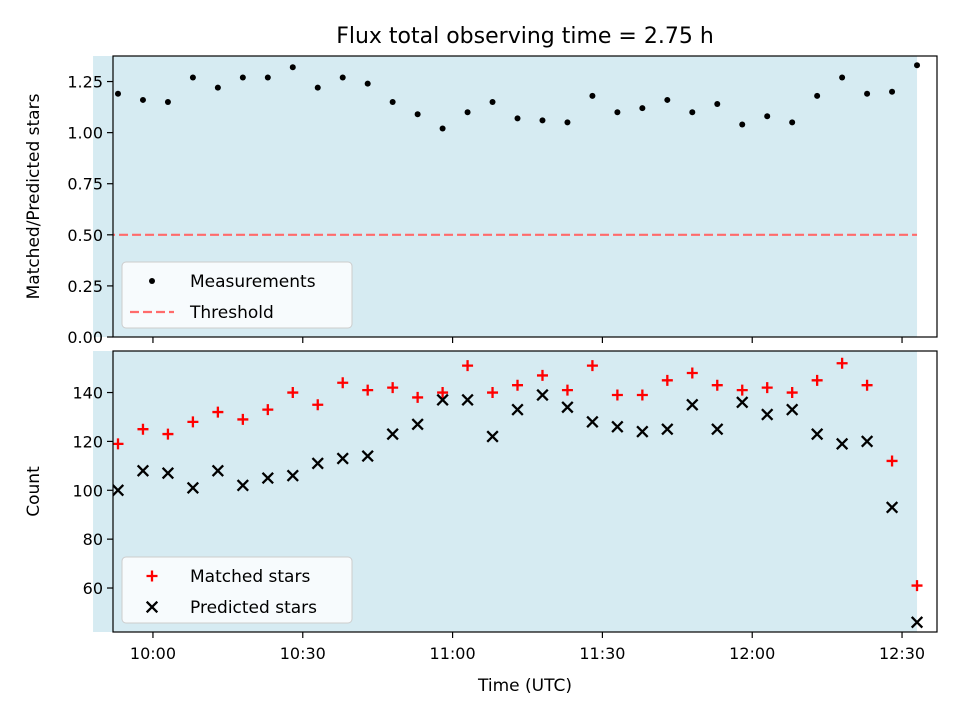  What do you see at coordinates (231, 313) in the screenshot?
I see `legend-label: Threshold` at bounding box center [231, 313].